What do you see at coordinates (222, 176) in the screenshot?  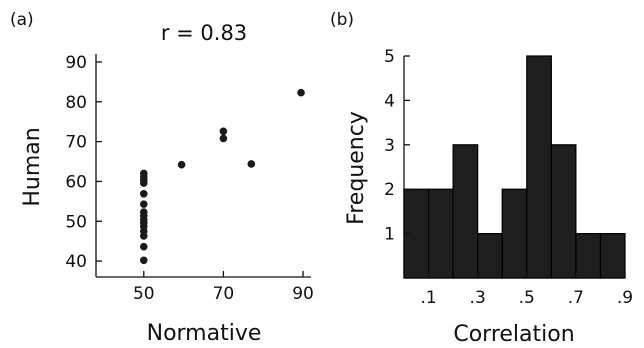 I see `scatter-points` at bounding box center [222, 176].